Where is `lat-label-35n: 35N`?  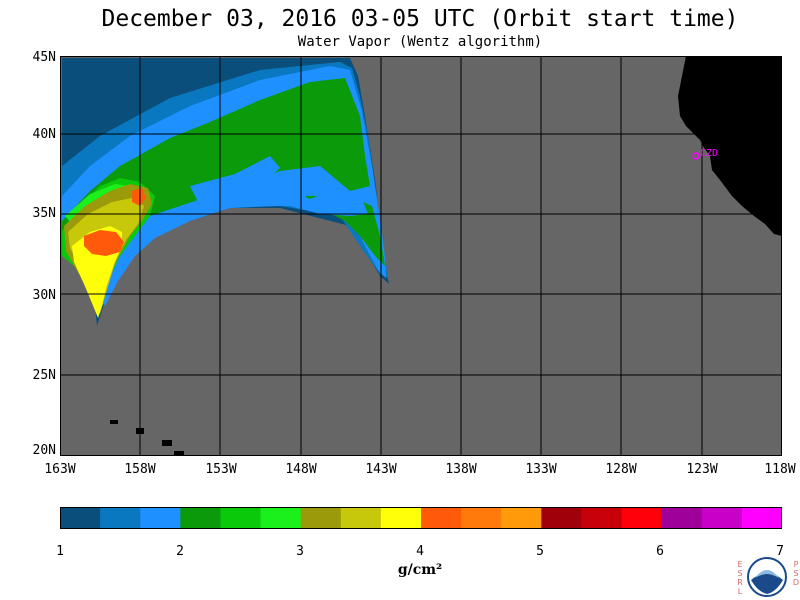 lat-label-35n: 35N is located at coordinates (44, 213).